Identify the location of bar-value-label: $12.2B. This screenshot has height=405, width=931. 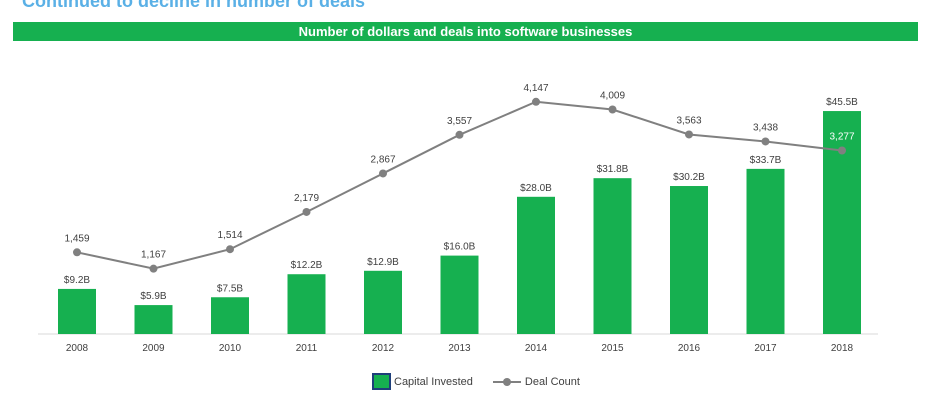
(307, 265).